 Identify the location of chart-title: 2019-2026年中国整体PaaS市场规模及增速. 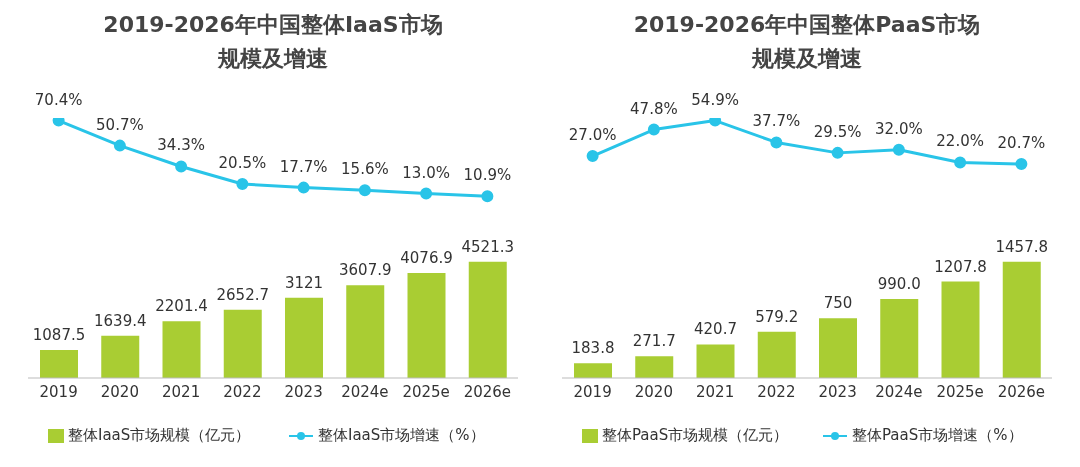
(807, 42).